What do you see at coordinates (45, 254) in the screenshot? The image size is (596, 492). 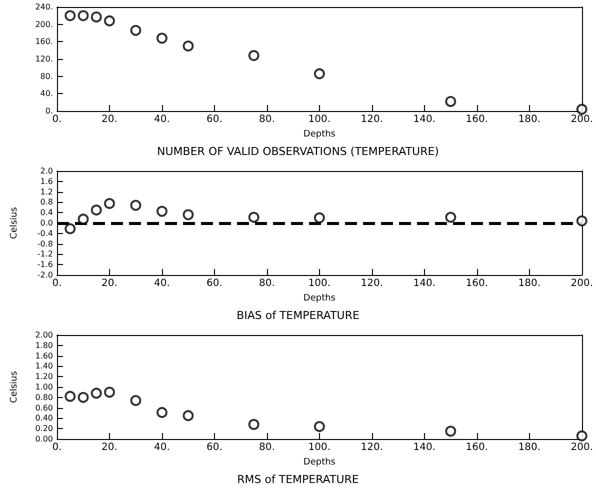 I see `y-tick-label: -1.2` at bounding box center [45, 254].